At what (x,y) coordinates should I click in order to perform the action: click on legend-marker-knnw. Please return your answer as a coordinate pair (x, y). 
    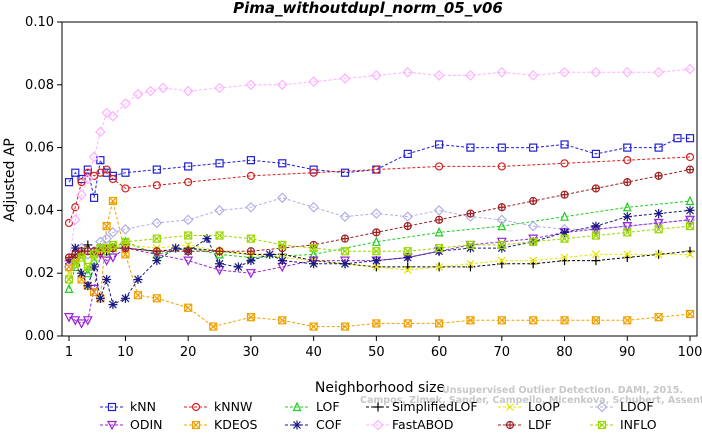
    Looking at the image, I should click on (196, 407).